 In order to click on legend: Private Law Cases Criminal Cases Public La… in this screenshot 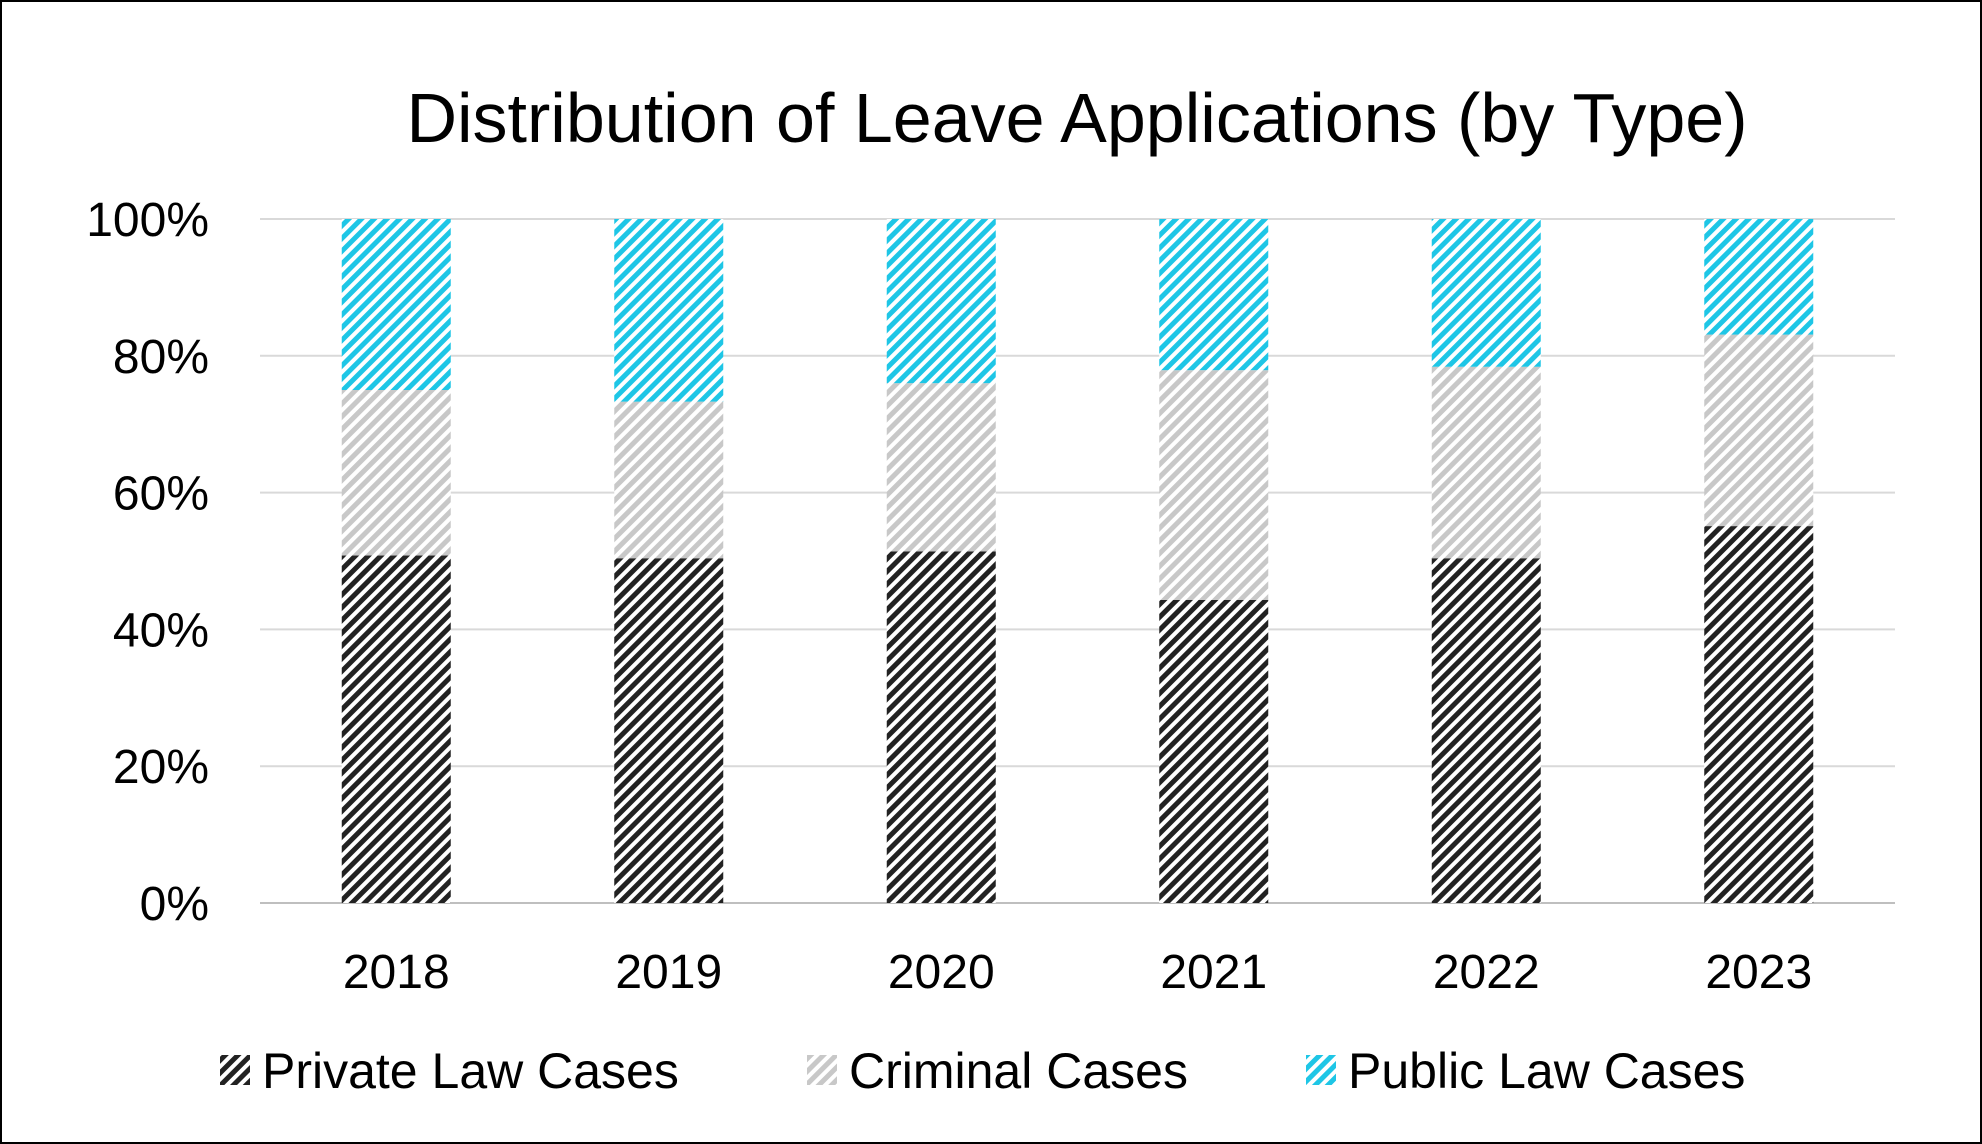, I will do `click(982, 1071)`.